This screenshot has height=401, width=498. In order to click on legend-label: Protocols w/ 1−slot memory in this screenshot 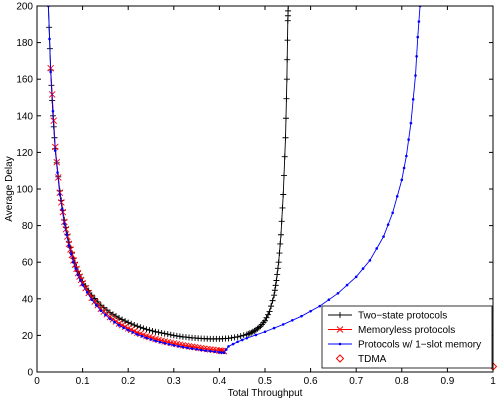, I will do `click(419, 345)`.